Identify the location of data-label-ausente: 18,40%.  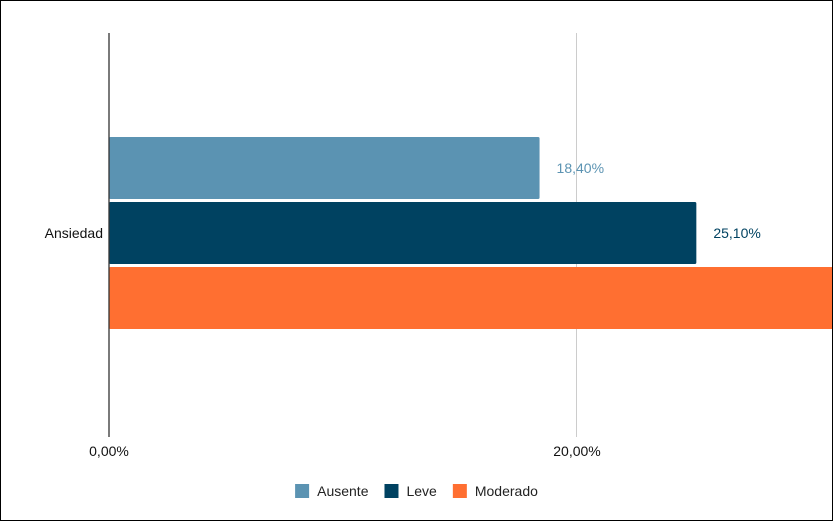
(580, 168).